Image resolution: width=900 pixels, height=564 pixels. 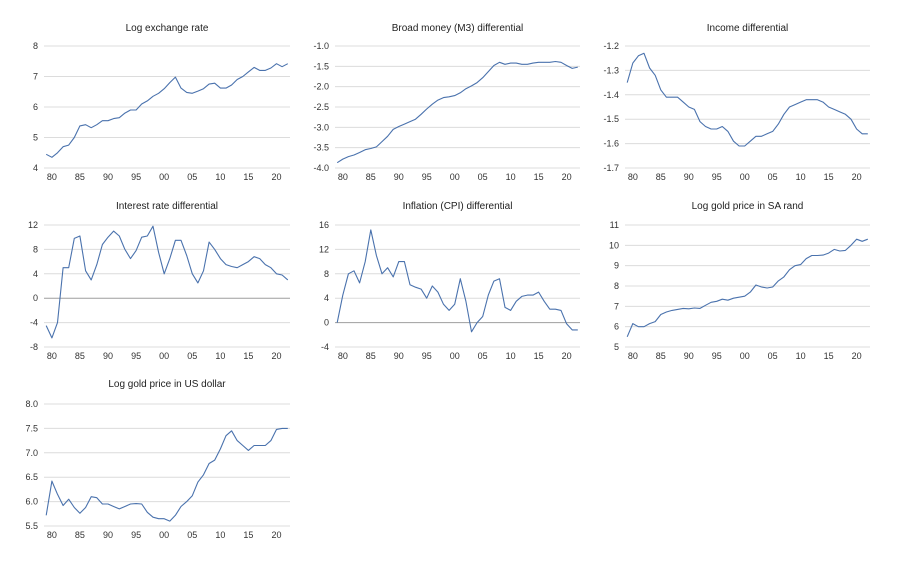 What do you see at coordinates (167, 384) in the screenshot?
I see `panel-title: Log gold price in US dollar` at bounding box center [167, 384].